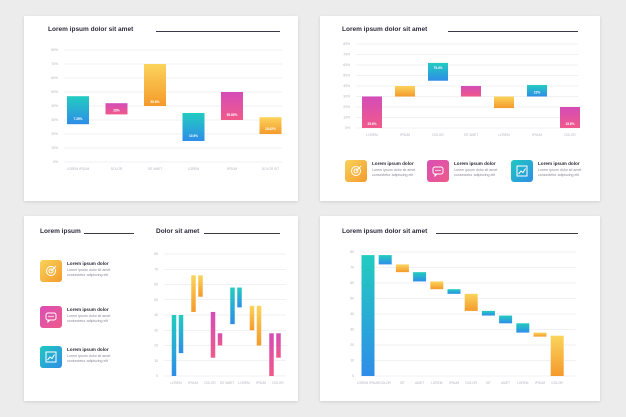 The image size is (626, 417). What do you see at coordinates (51, 357) in the screenshot?
I see `growth-chart-icon` at bounding box center [51, 357].